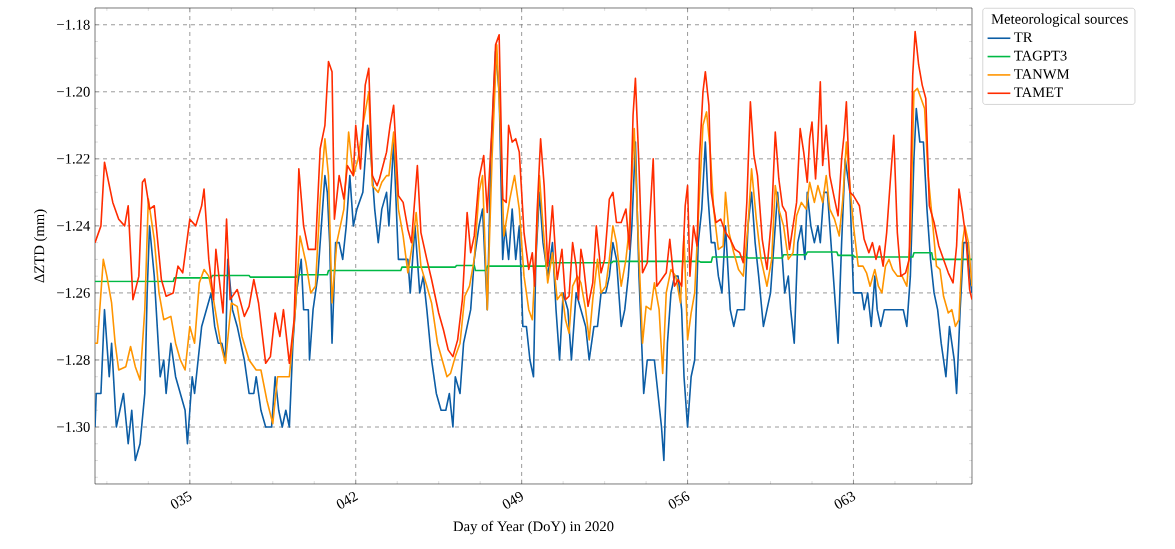 The image size is (1175, 549). Describe the element at coordinates (1038, 92) in the screenshot. I see `legend-label: TAMET` at that location.